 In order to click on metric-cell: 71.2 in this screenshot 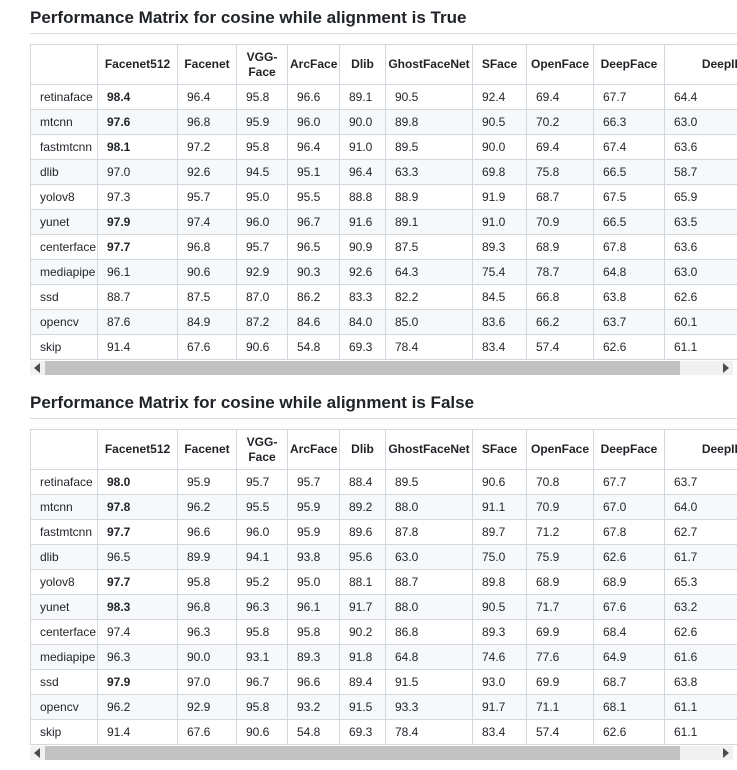, I will do `click(560, 532)`.